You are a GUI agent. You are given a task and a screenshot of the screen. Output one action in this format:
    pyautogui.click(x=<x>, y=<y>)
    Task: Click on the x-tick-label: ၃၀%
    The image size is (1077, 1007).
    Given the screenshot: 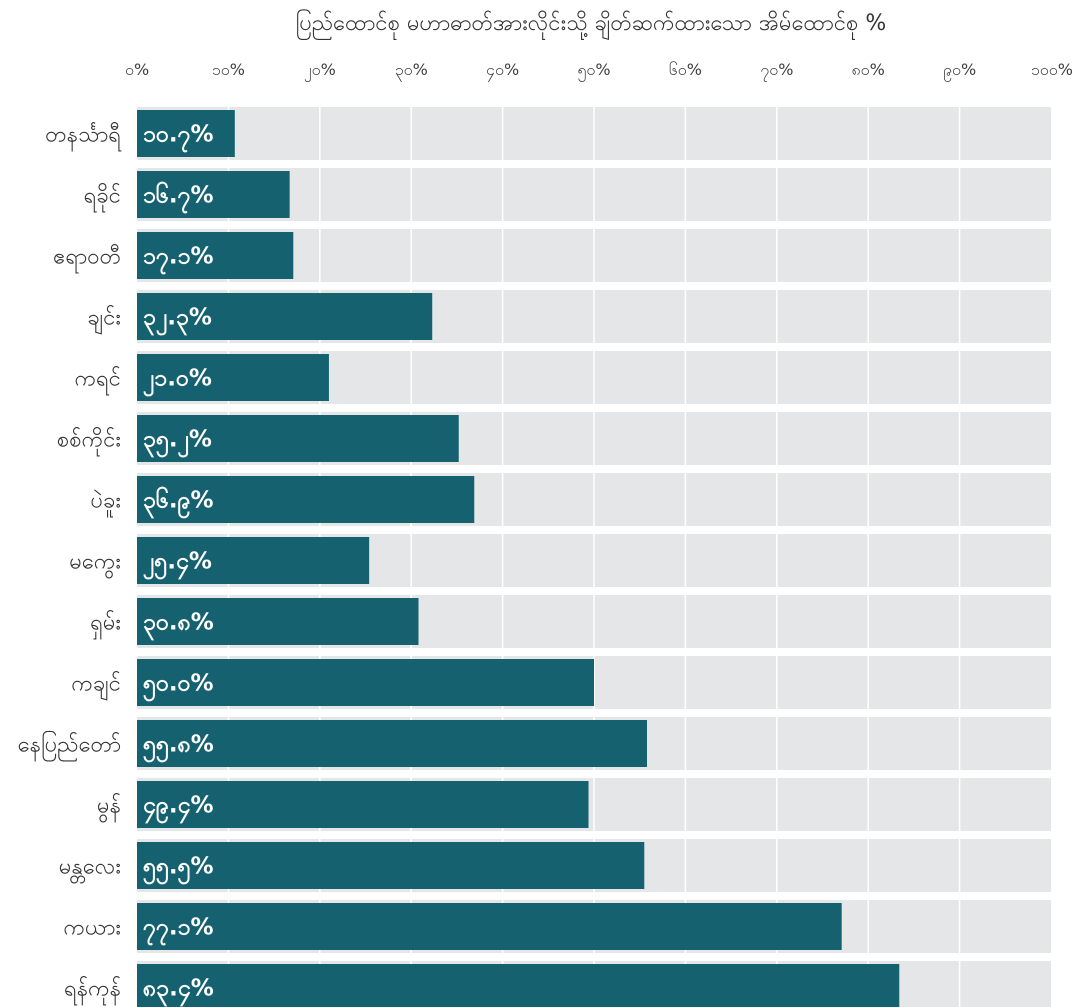 What is the action you would take?
    pyautogui.click(x=411, y=71)
    